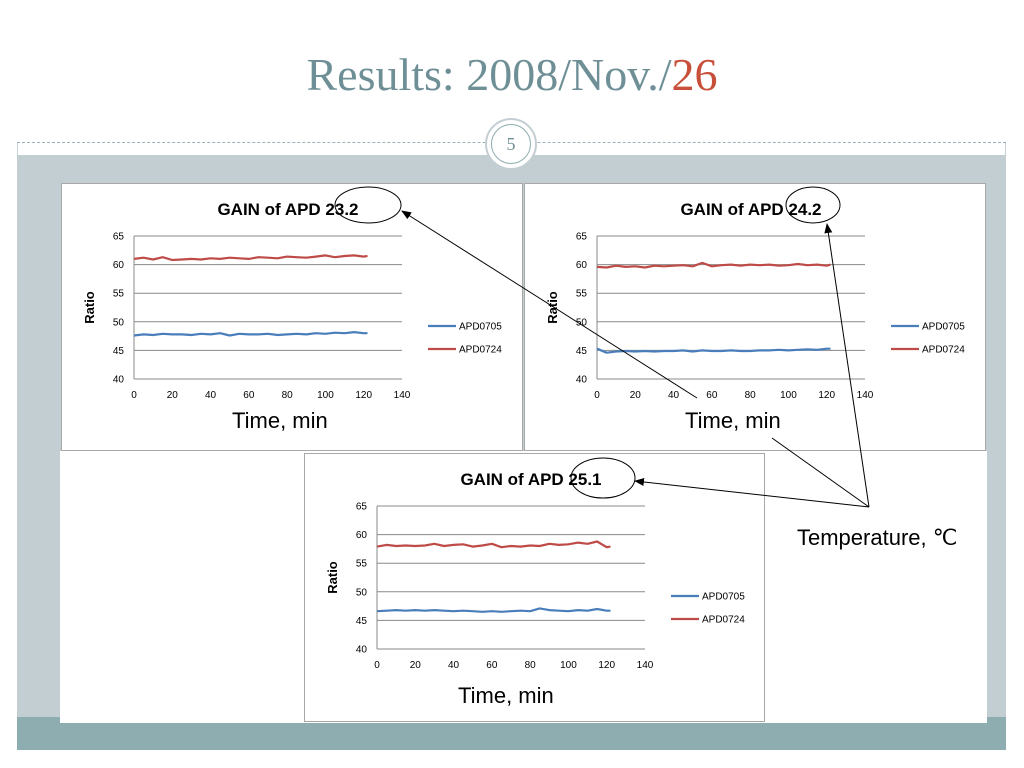 The height and width of the screenshot is (768, 1024). I want to click on page-number-badge: 5, so click(511, 144).